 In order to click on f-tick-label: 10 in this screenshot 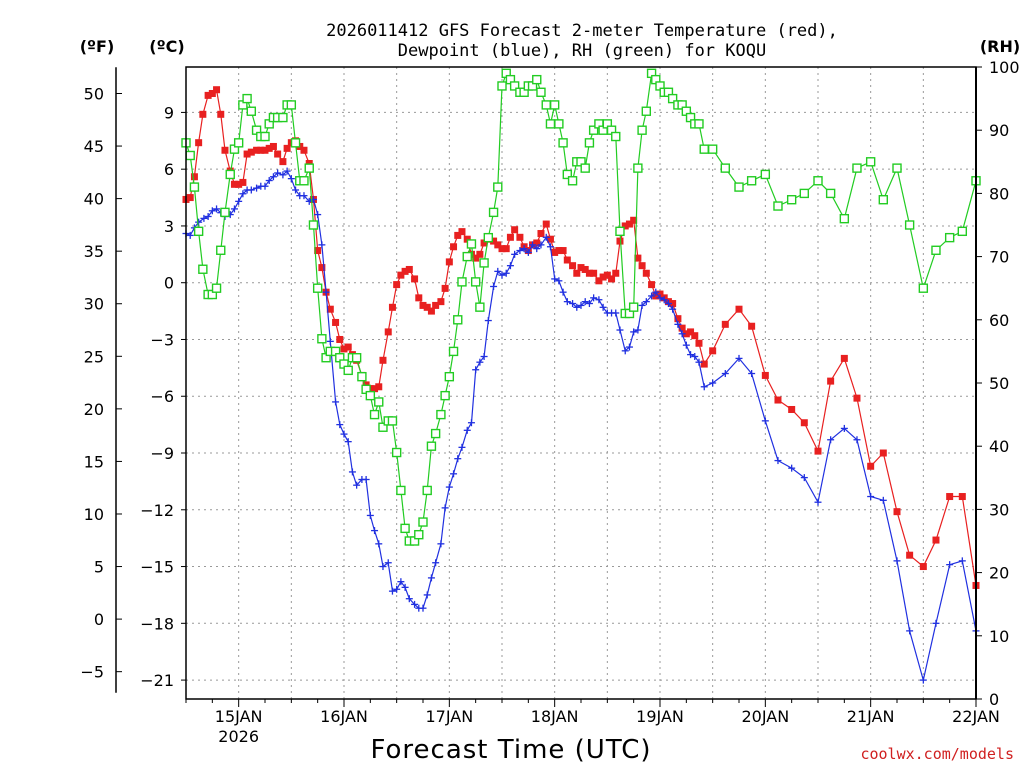, I will do `click(94, 514)`.